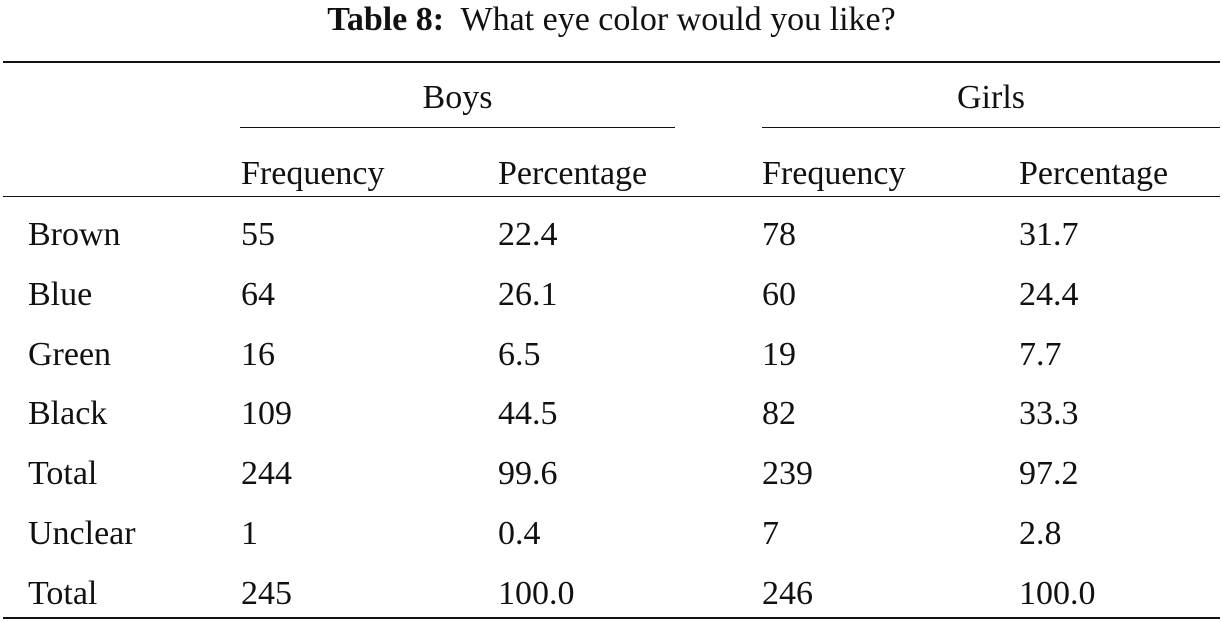 Image resolution: width=1223 pixels, height=622 pixels. What do you see at coordinates (611, 618) in the screenshot?
I see `bottom-rule` at bounding box center [611, 618].